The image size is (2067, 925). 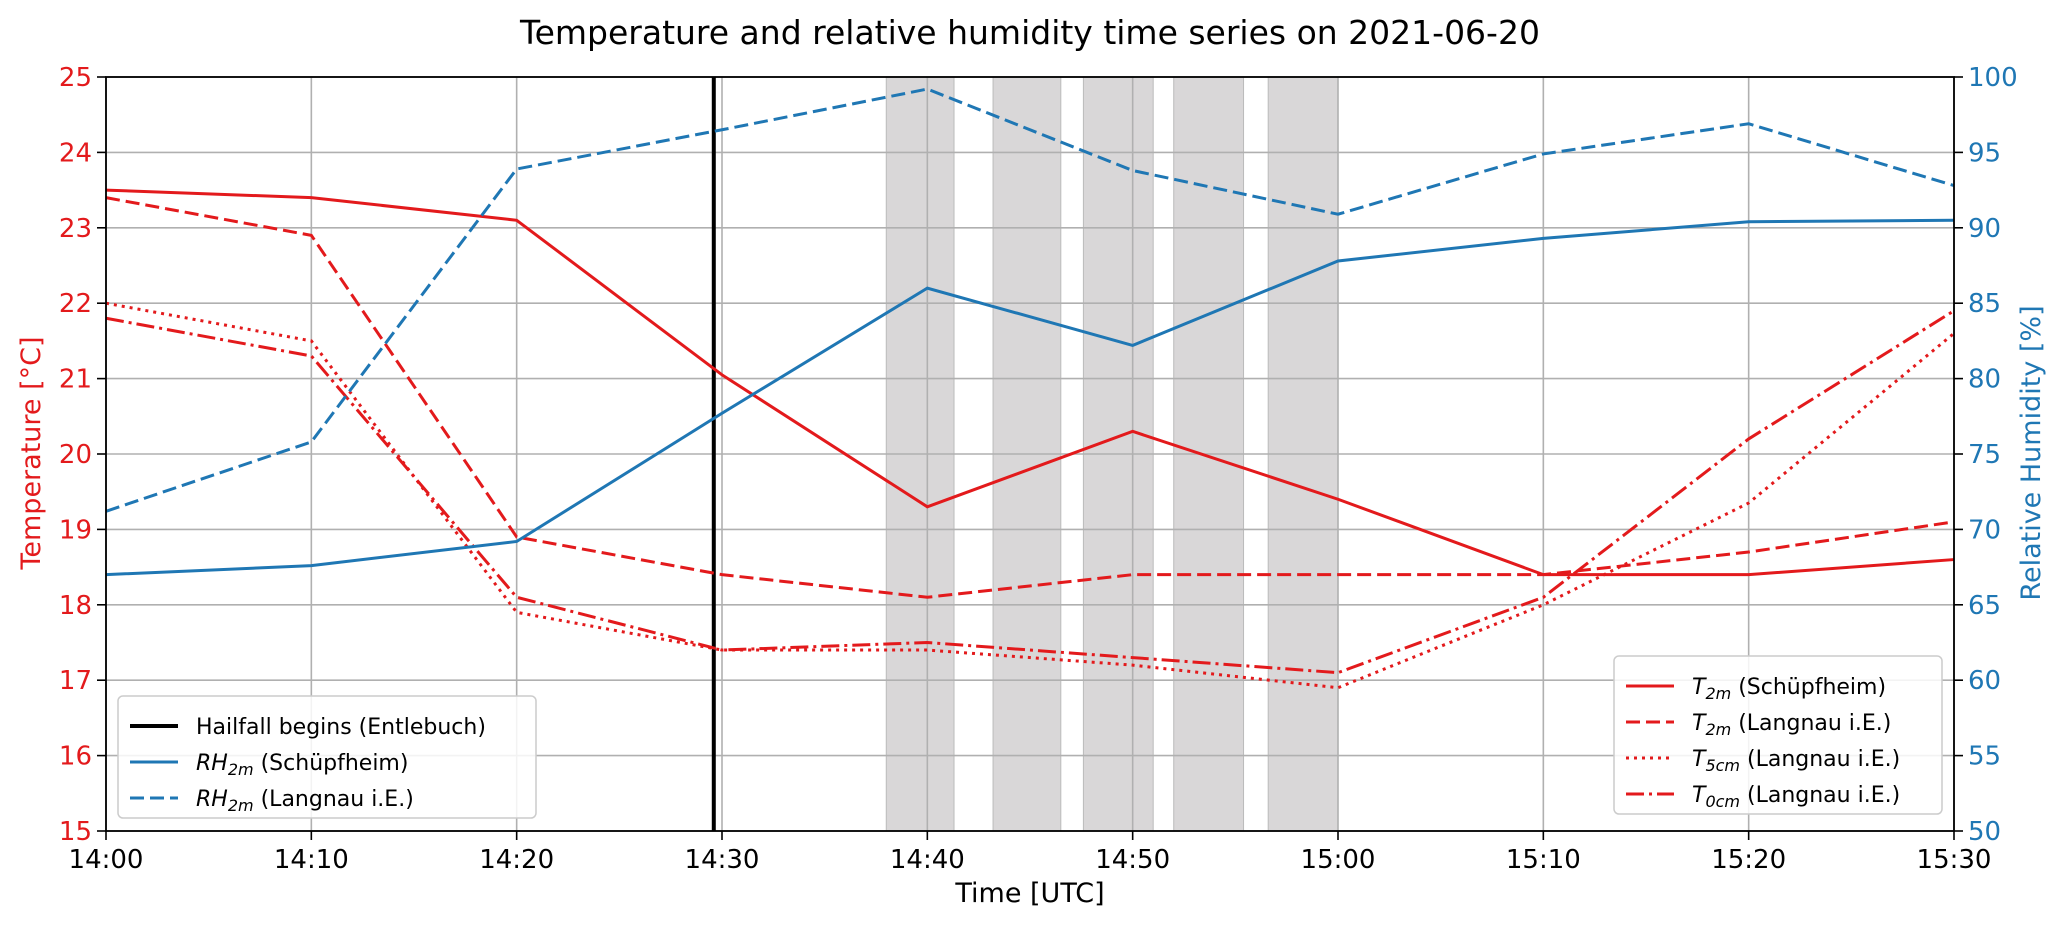 What do you see at coordinates (341, 727) in the screenshot?
I see `legend-label: Hailfall begins (Entlebuch)` at bounding box center [341, 727].